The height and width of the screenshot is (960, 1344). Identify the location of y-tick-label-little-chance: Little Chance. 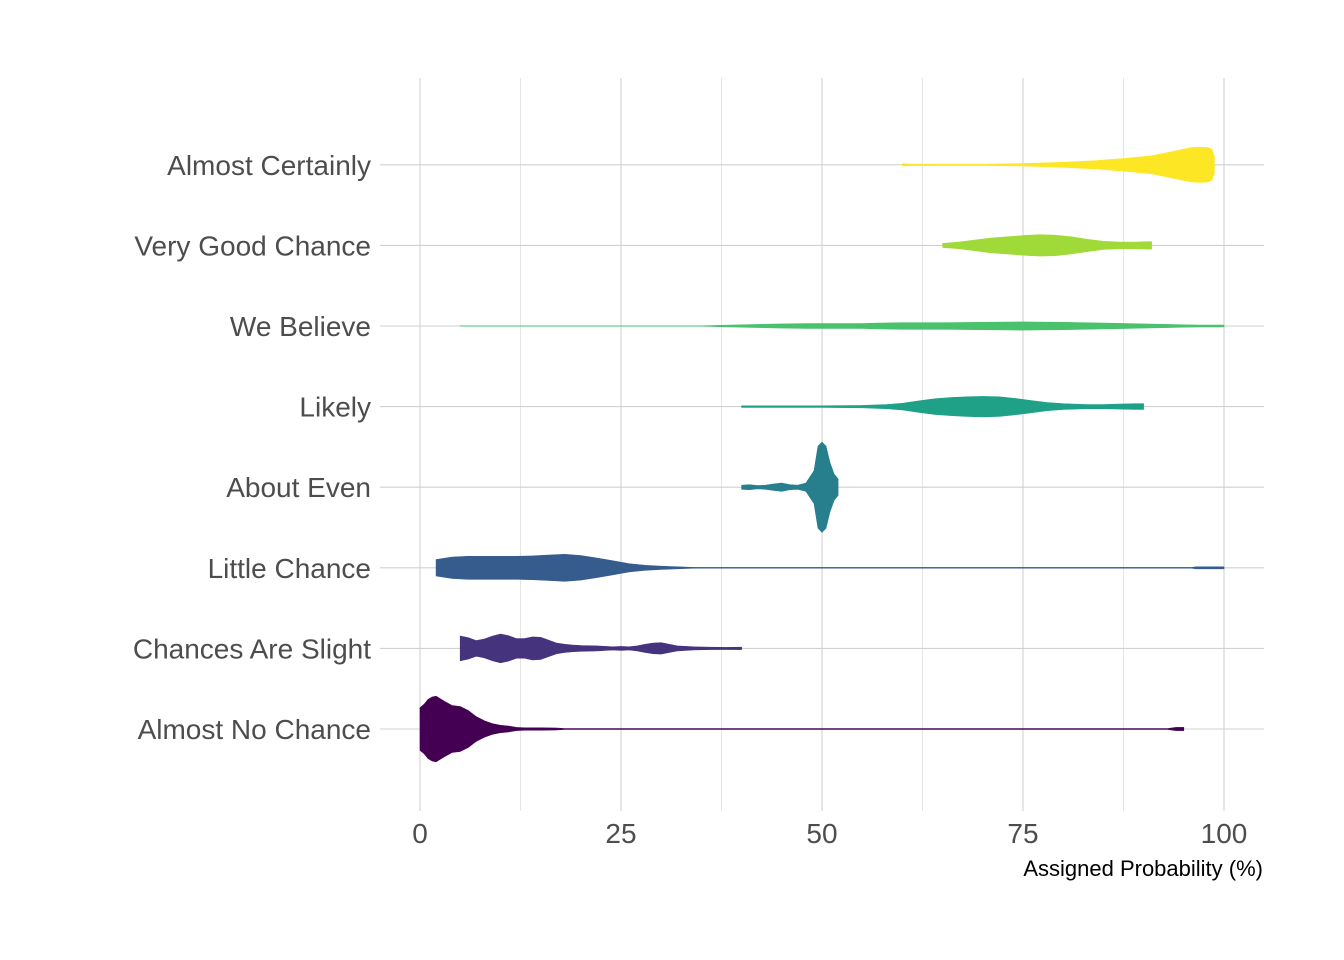
(289, 568).